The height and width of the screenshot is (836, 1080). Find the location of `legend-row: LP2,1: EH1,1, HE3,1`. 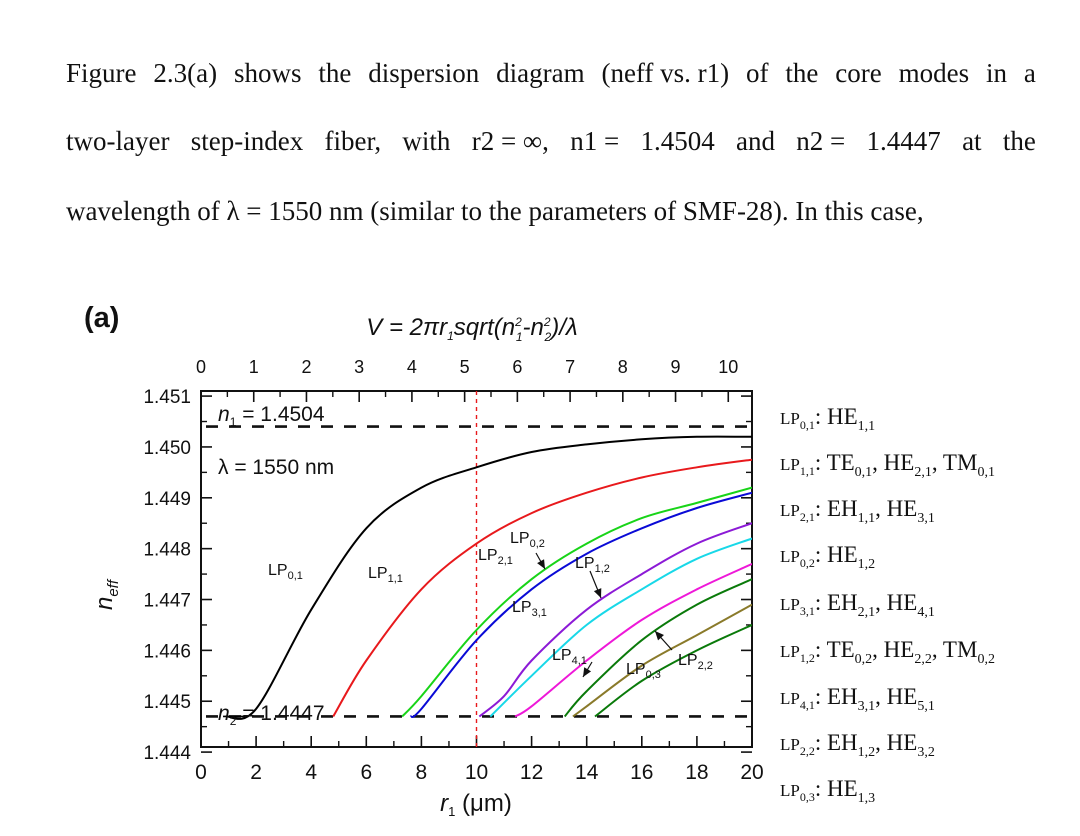

legend-row: LP2,1: EH1,1, HE3,1 is located at coordinates (857, 511).